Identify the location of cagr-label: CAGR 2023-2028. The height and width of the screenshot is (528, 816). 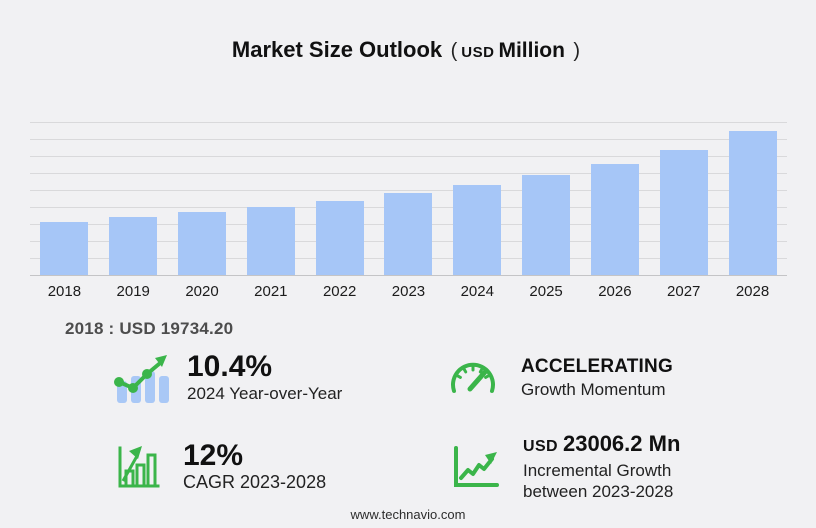
(255, 482).